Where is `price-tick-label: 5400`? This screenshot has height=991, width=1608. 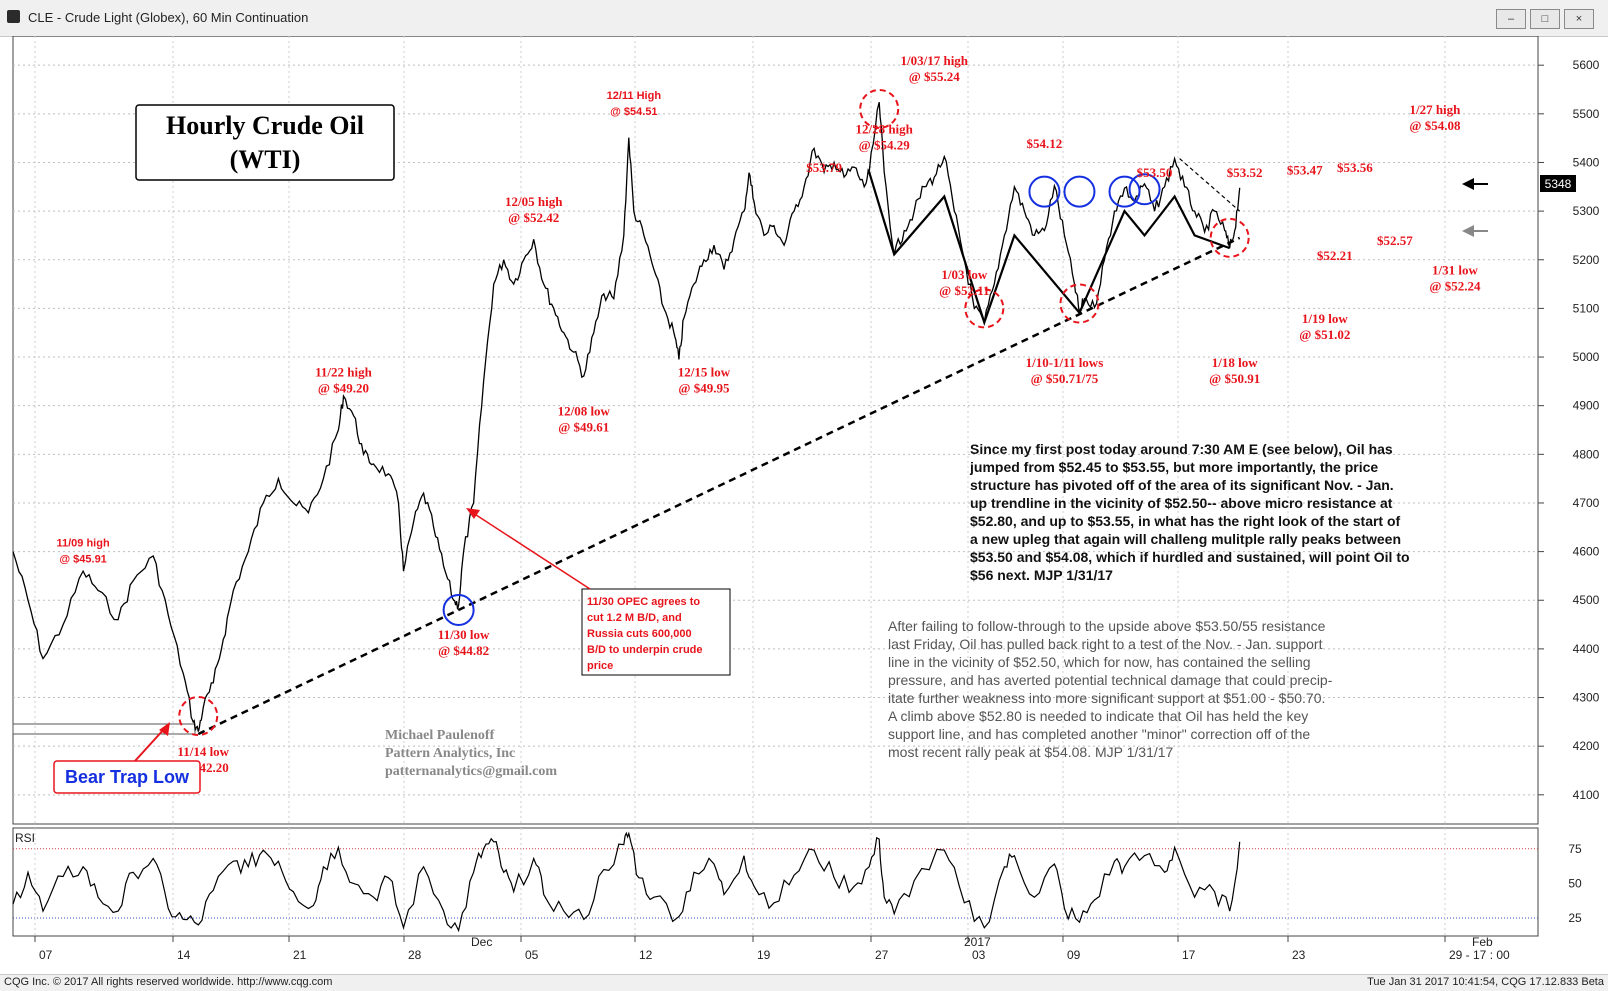
price-tick-label: 5400 is located at coordinates (1586, 162).